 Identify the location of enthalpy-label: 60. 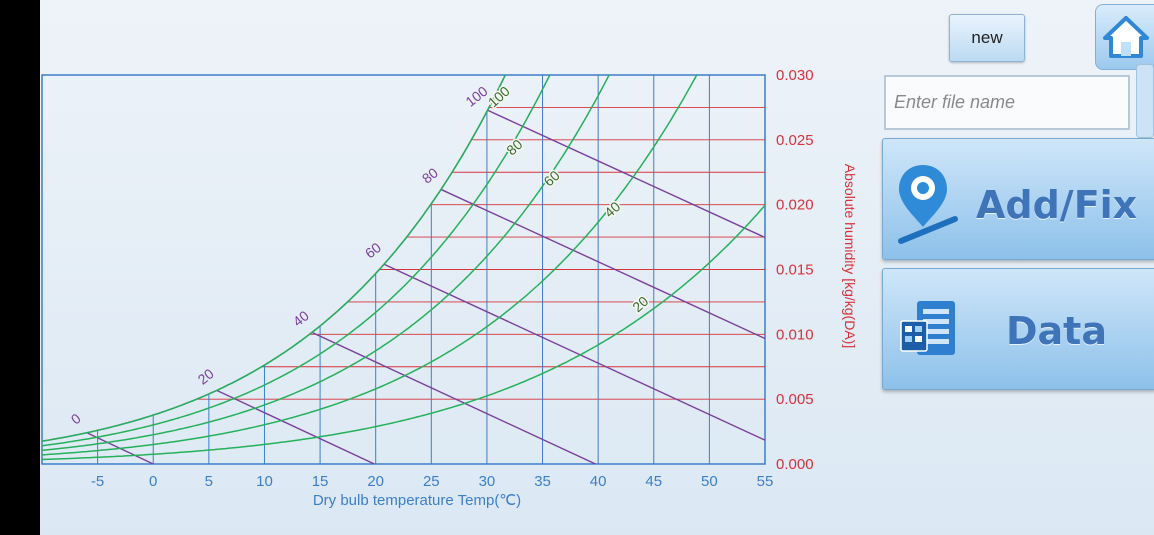
(373, 250).